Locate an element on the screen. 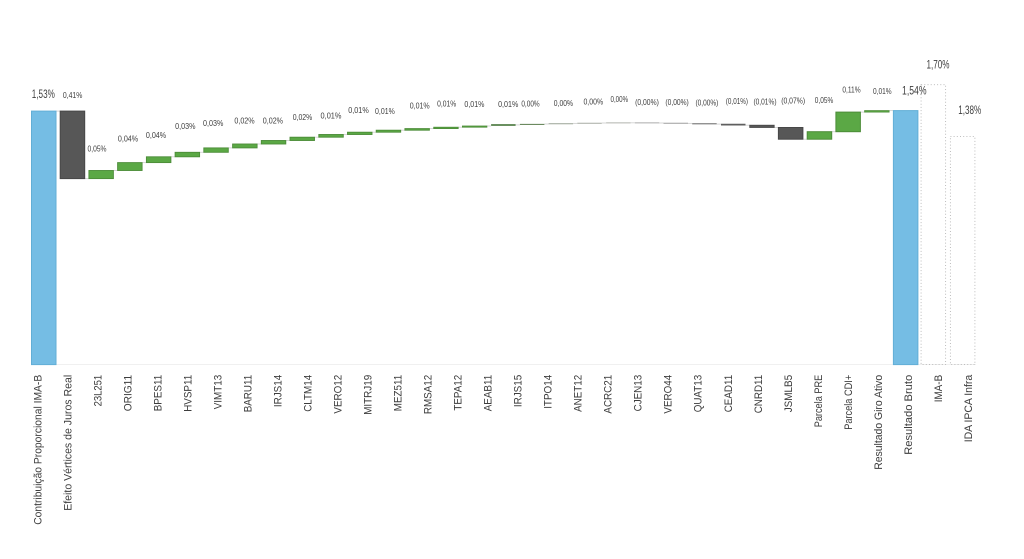 Image resolution: width=1024 pixels, height=559 pixels. svg-text: 1,54% is located at coordinates (914, 90).